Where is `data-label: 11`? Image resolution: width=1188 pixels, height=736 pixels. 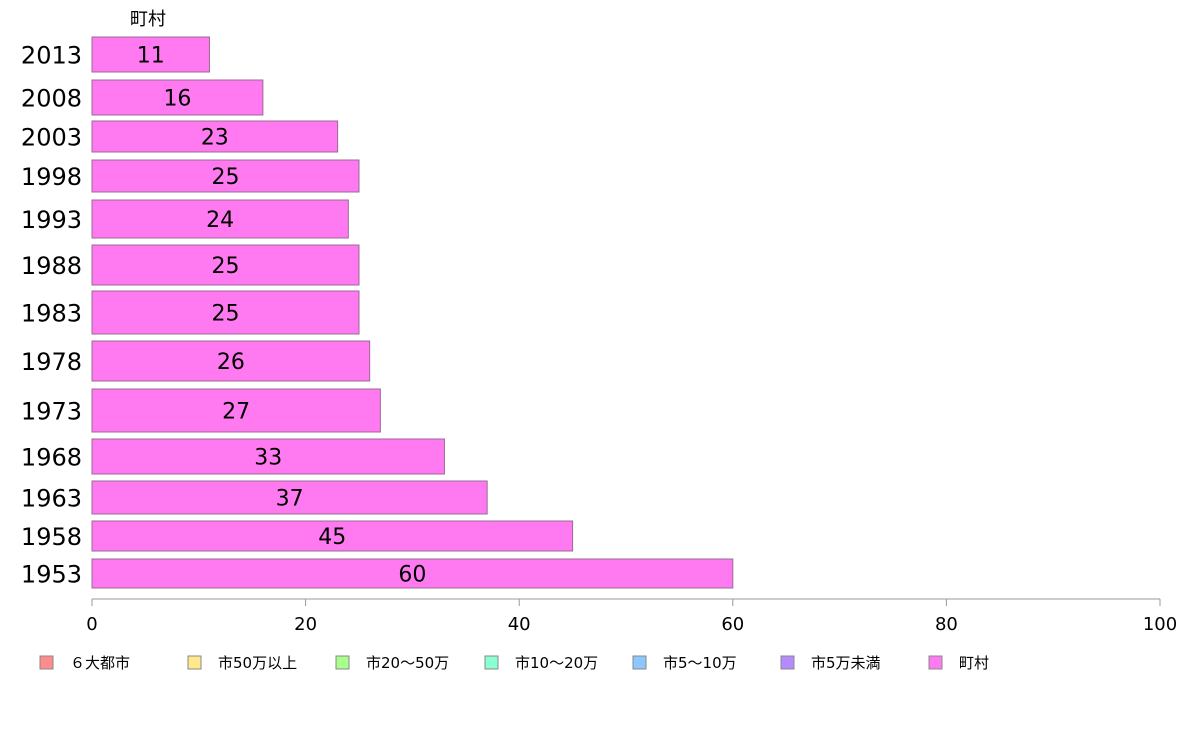 data-label: 11 is located at coordinates (151, 56).